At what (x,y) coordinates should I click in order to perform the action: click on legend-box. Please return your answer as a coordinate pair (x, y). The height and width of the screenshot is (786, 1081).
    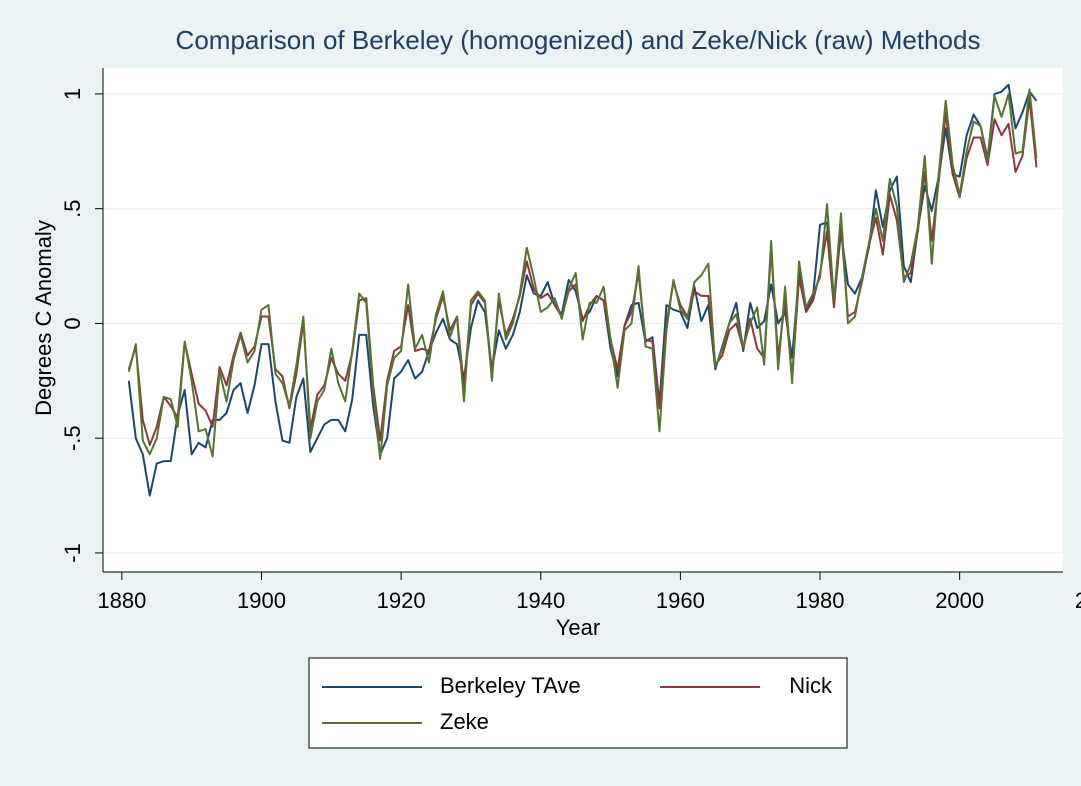
    Looking at the image, I should click on (578, 703).